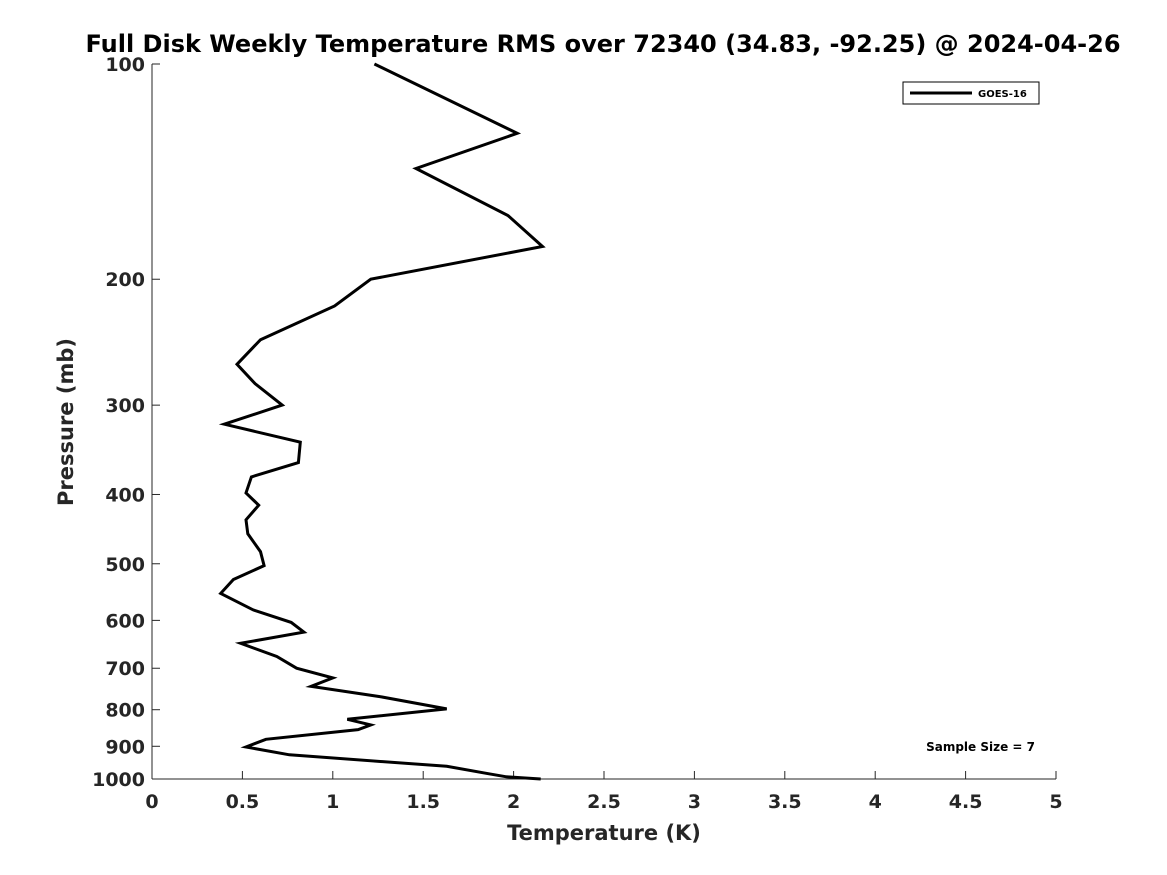 The height and width of the screenshot is (875, 1167). What do you see at coordinates (1002, 94) in the screenshot?
I see `legend-entry-goes-16: GOES-16` at bounding box center [1002, 94].